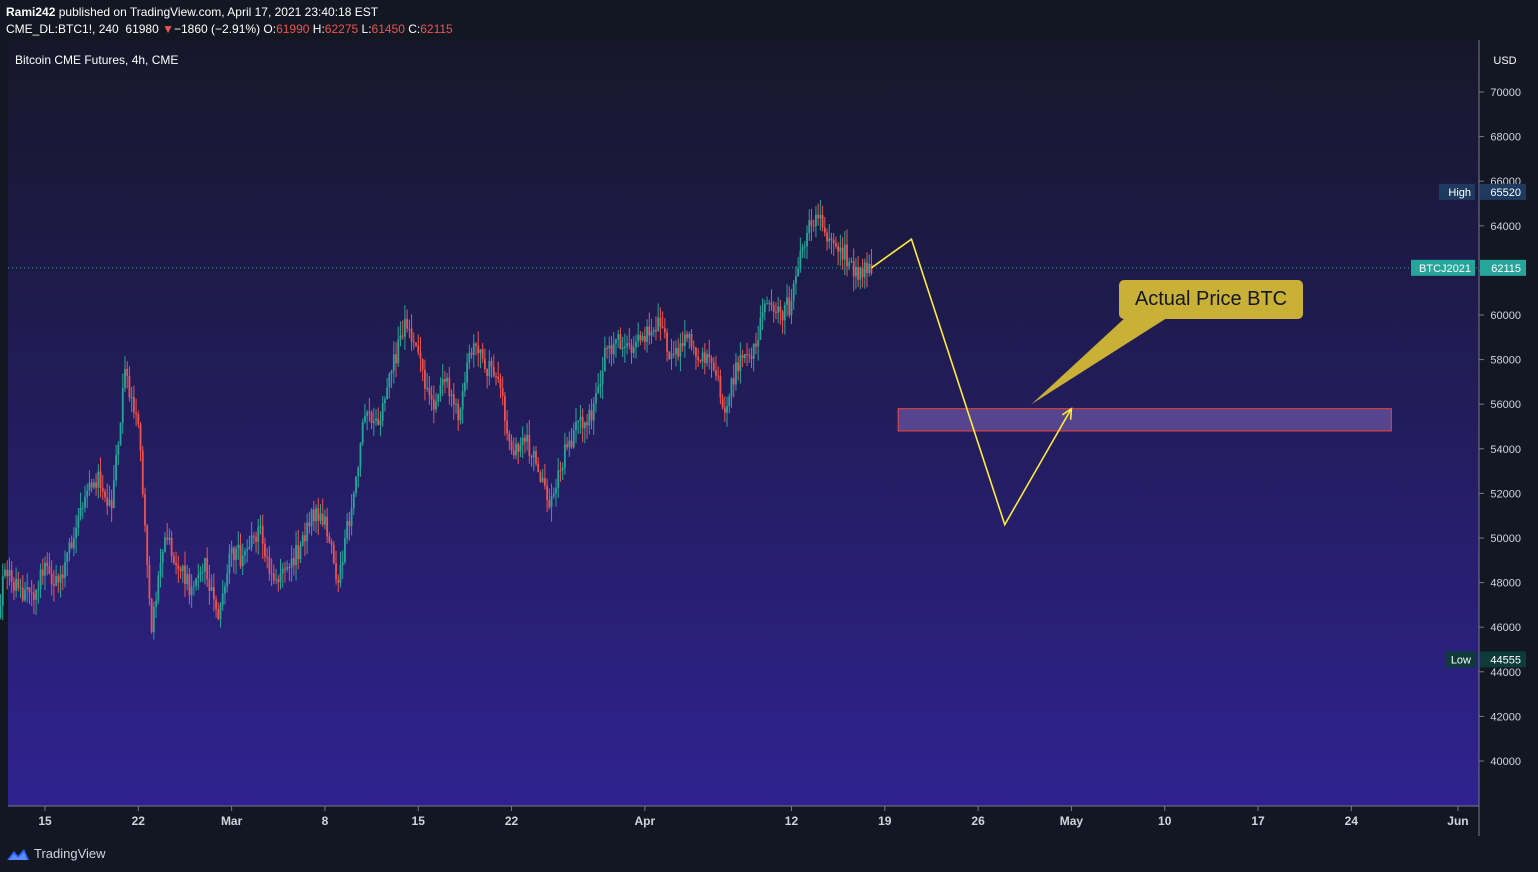 This screenshot has height=872, width=1538. I want to click on author-name: Rami242, so click(31, 12).